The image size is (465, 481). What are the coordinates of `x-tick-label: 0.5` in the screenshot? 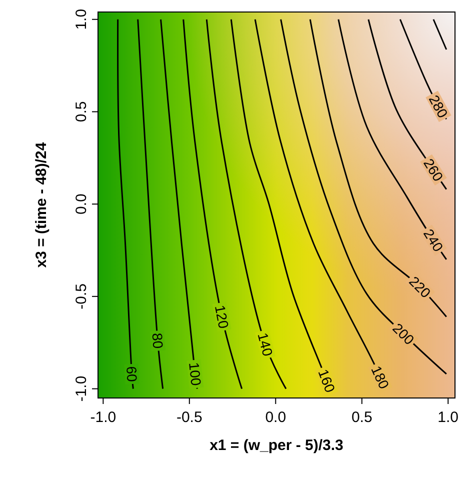 It's located at (361, 417).